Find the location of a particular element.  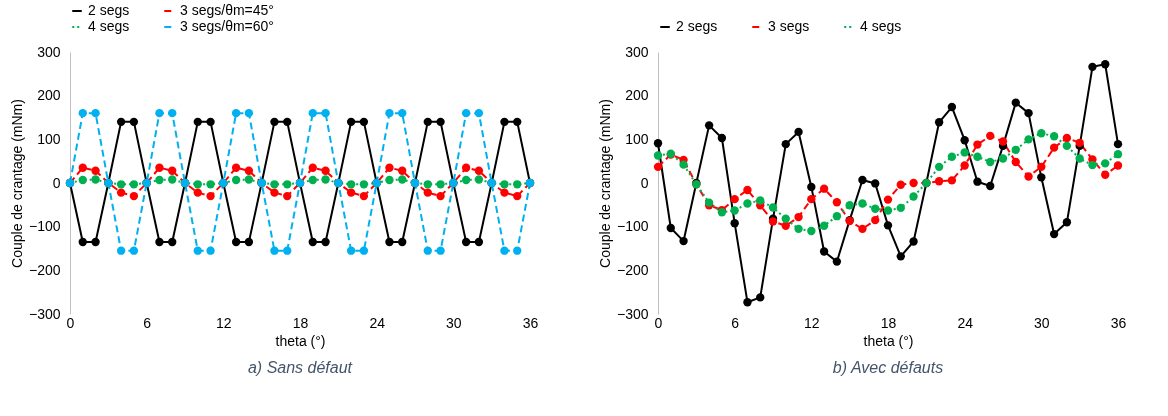

x-tick-label: 18 is located at coordinates (888, 322).